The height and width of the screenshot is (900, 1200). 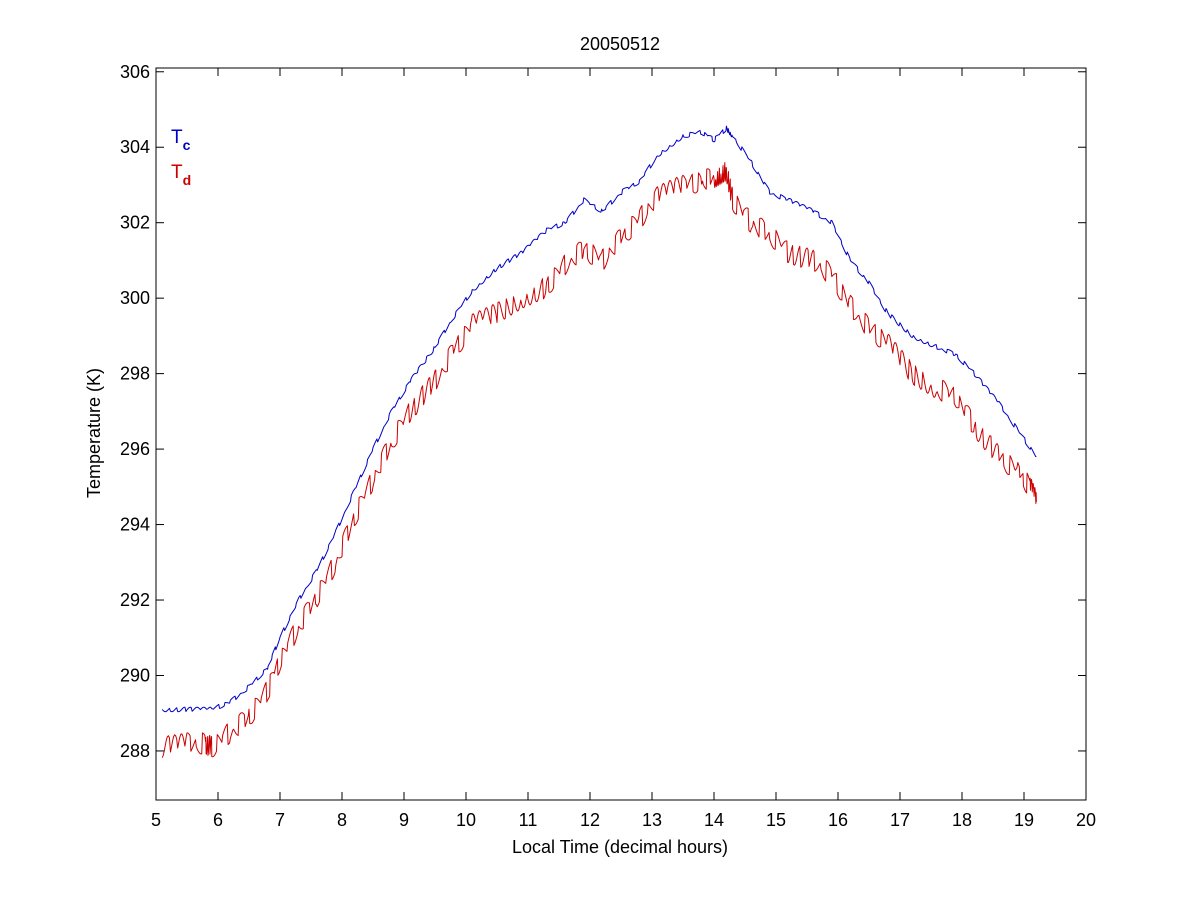 I want to click on x-tick-label: 5, so click(x=156, y=820).